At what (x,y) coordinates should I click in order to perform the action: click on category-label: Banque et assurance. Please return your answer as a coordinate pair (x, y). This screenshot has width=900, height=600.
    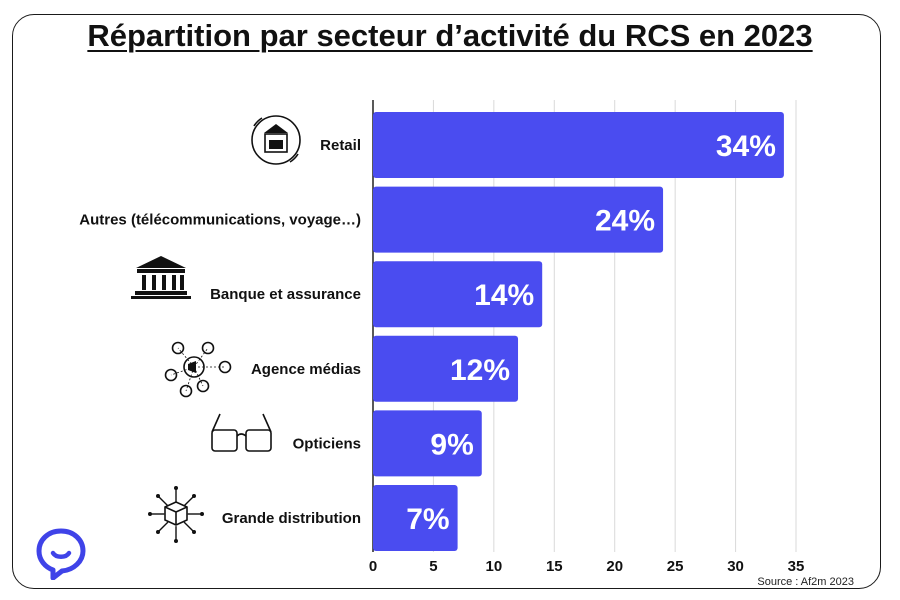
    Looking at the image, I should click on (285, 294).